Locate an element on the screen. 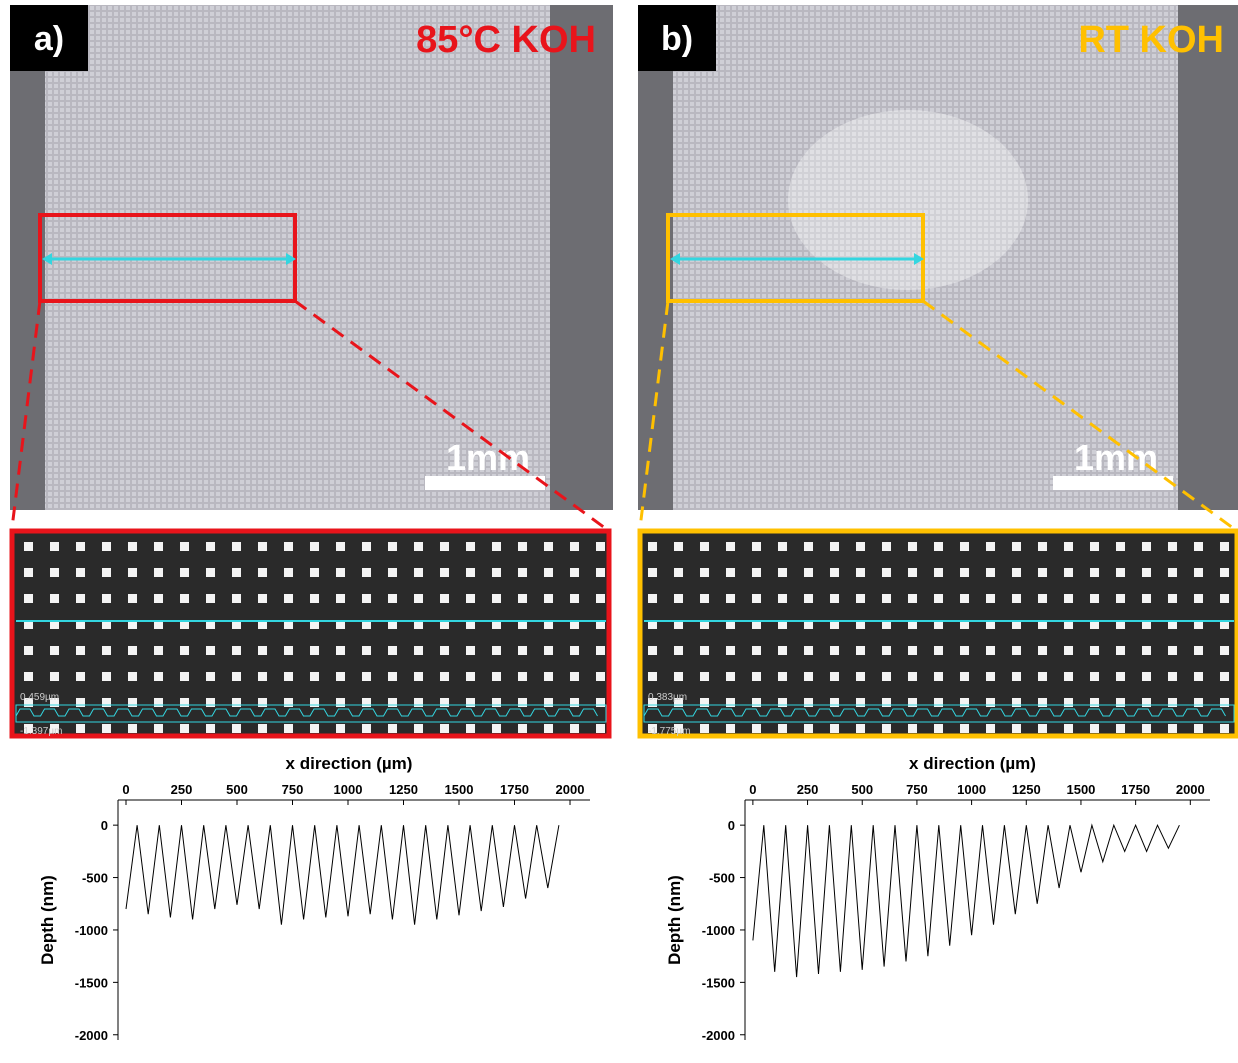 This screenshot has height=1063, width=1238. zoom-min-label: -1.775µm is located at coordinates (669, 731).